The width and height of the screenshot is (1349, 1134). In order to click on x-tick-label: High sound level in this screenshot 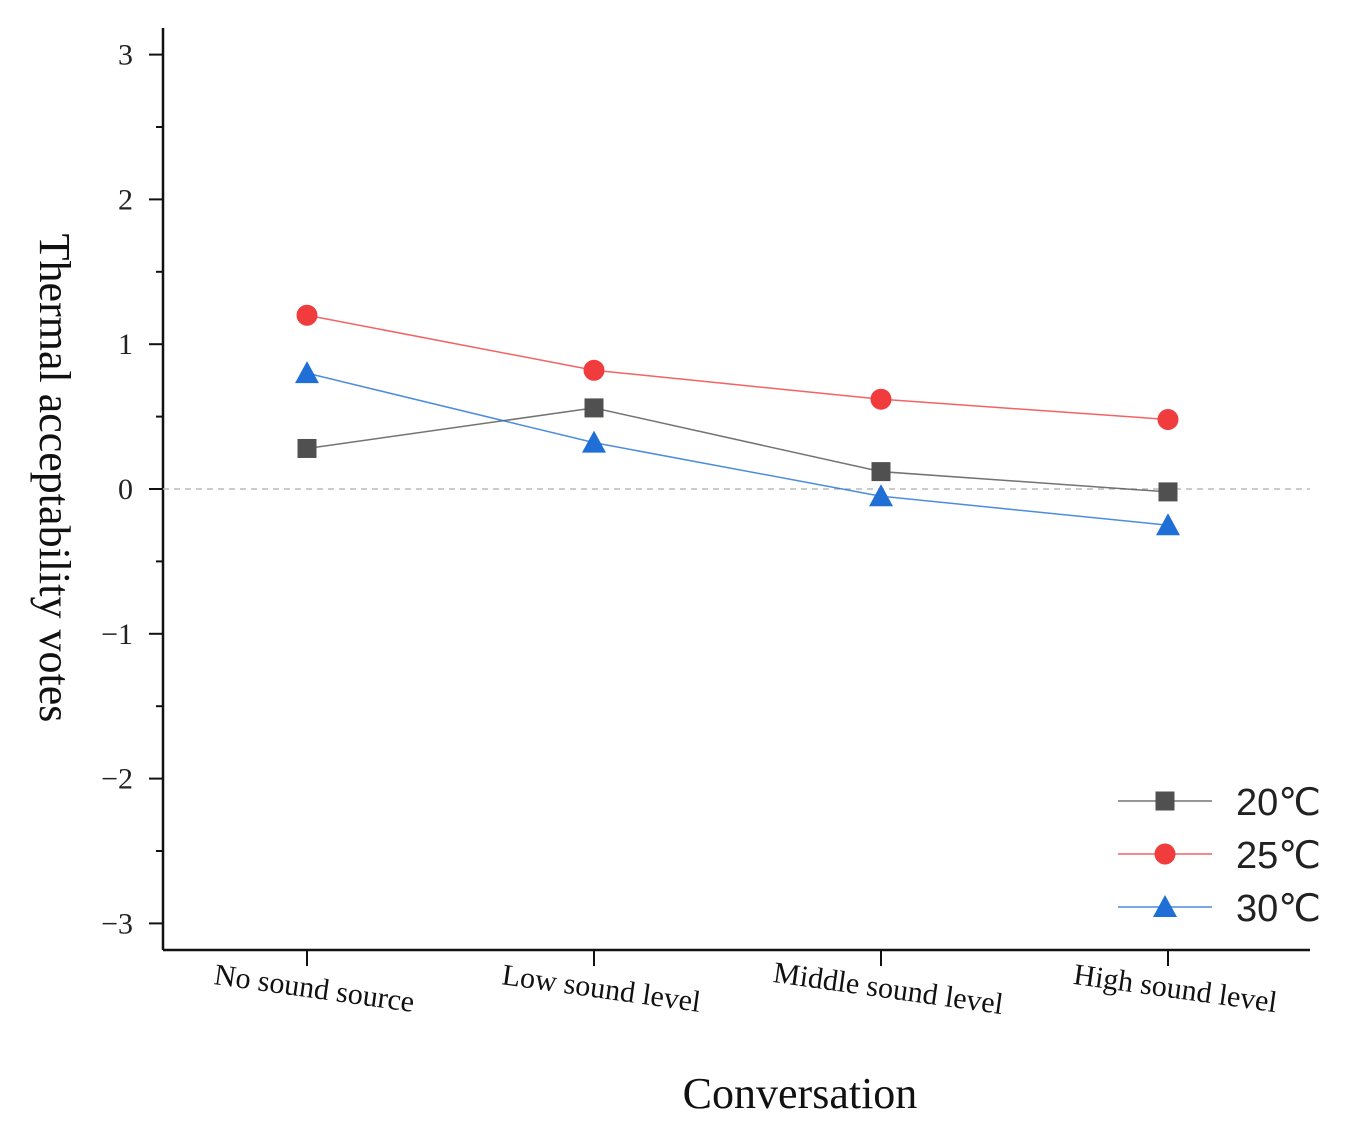, I will do `click(1176, 988)`.